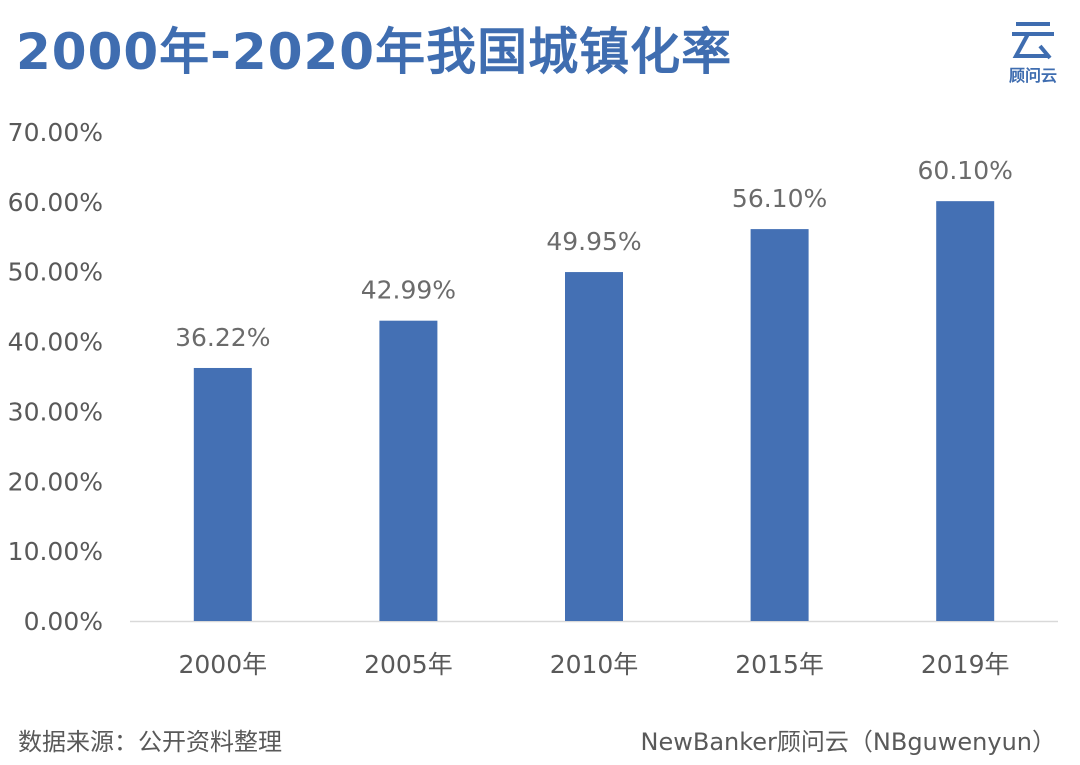 Image resolution: width=1080 pixels, height=765 pixels. I want to click on source-note: 数据来源：公开资料整理, so click(150, 742).